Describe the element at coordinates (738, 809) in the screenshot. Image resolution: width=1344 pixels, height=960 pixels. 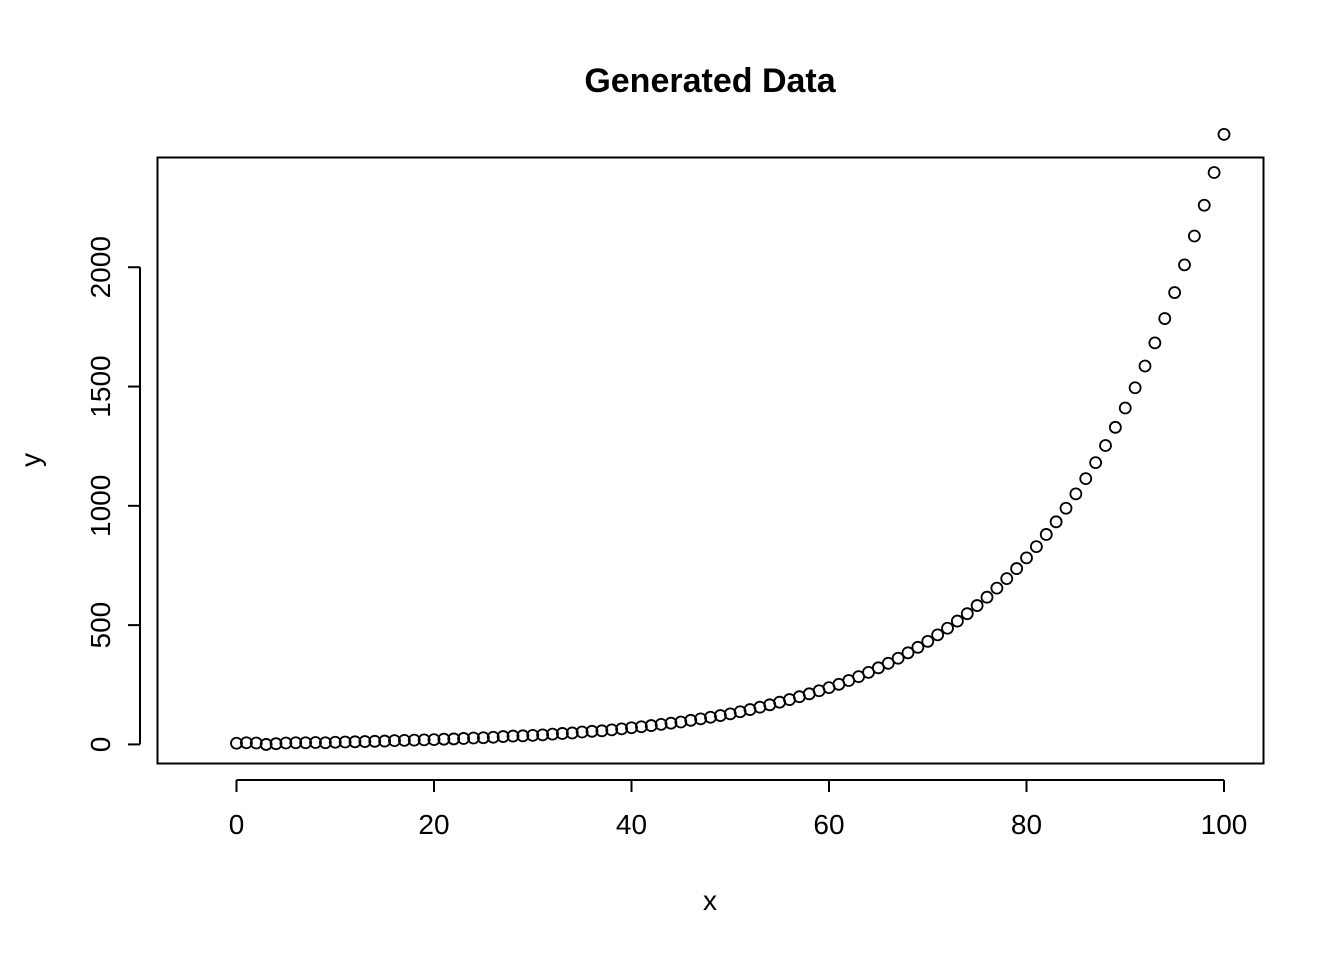
I see `x-axis: 0 20 40 60 80 100` at that location.